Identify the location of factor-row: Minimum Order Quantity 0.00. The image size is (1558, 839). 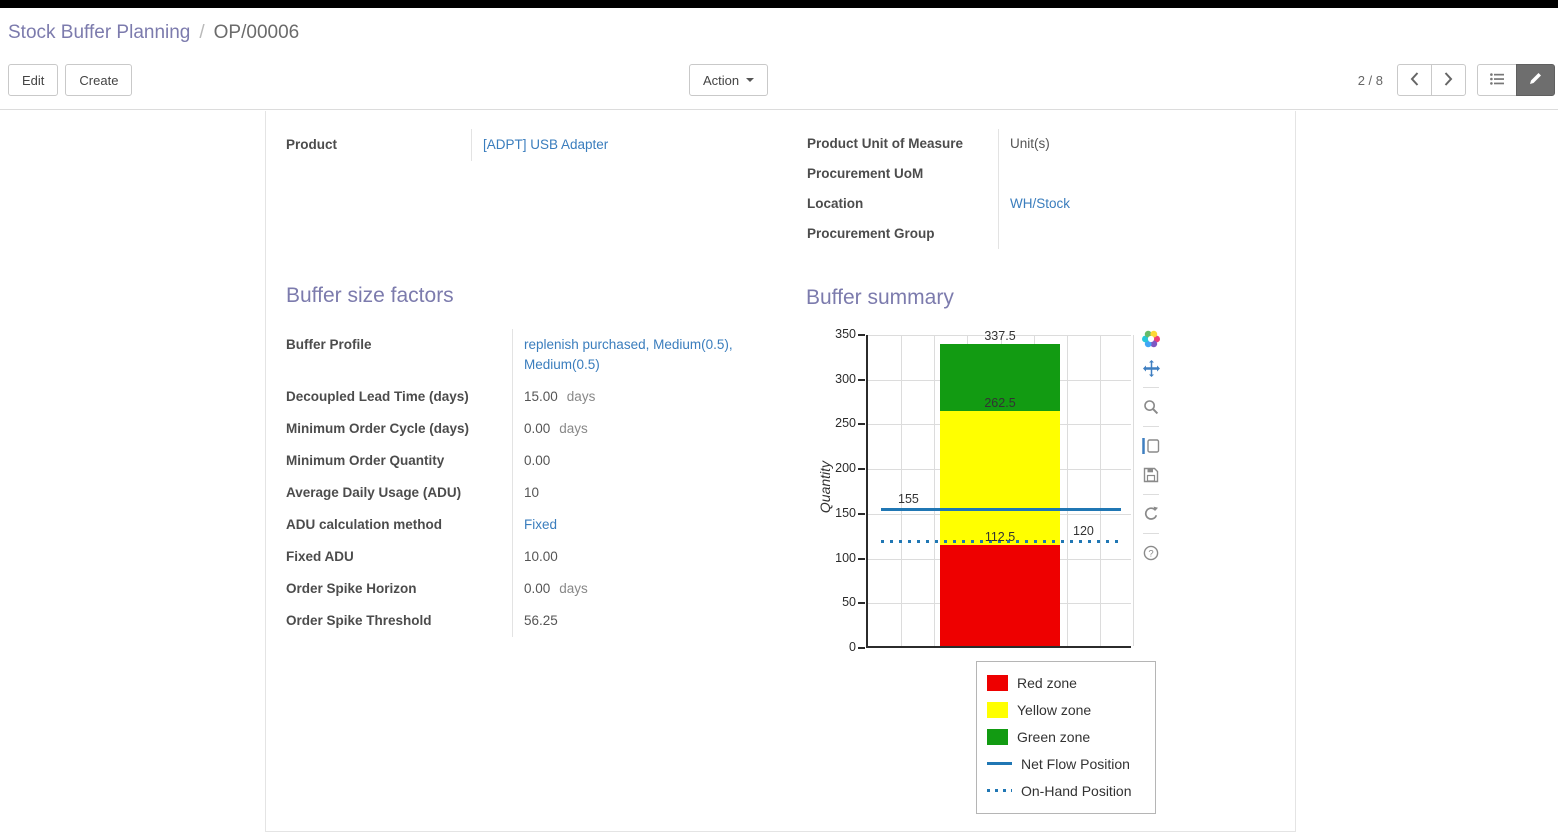
(538, 461).